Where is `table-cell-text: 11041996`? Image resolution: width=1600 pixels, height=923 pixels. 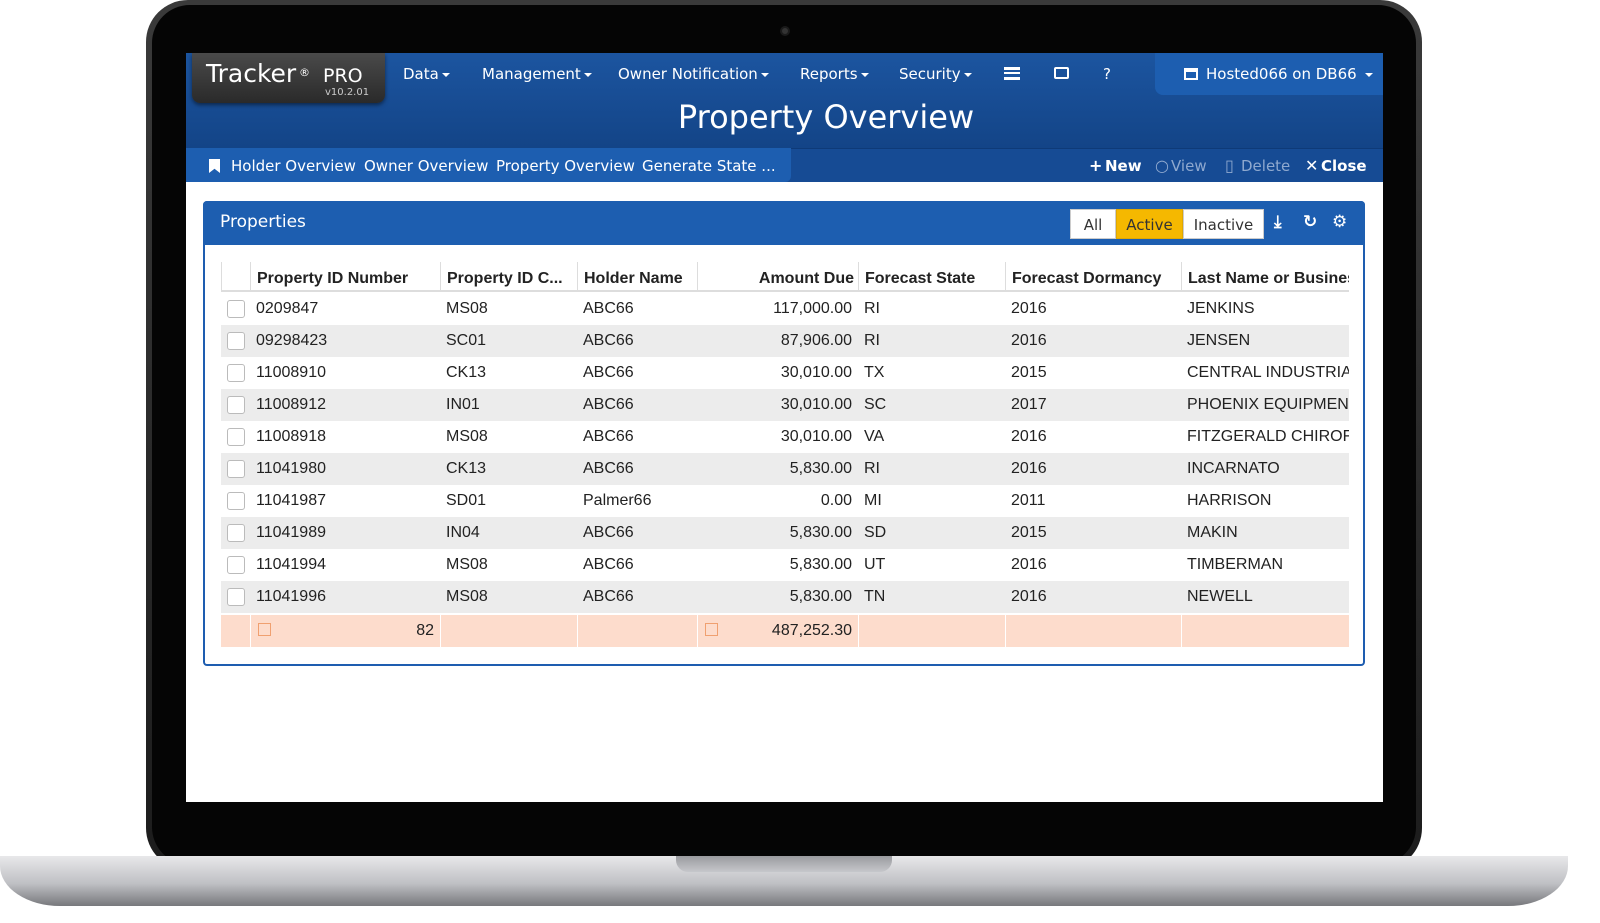 table-cell-text: 11041996 is located at coordinates (291, 596).